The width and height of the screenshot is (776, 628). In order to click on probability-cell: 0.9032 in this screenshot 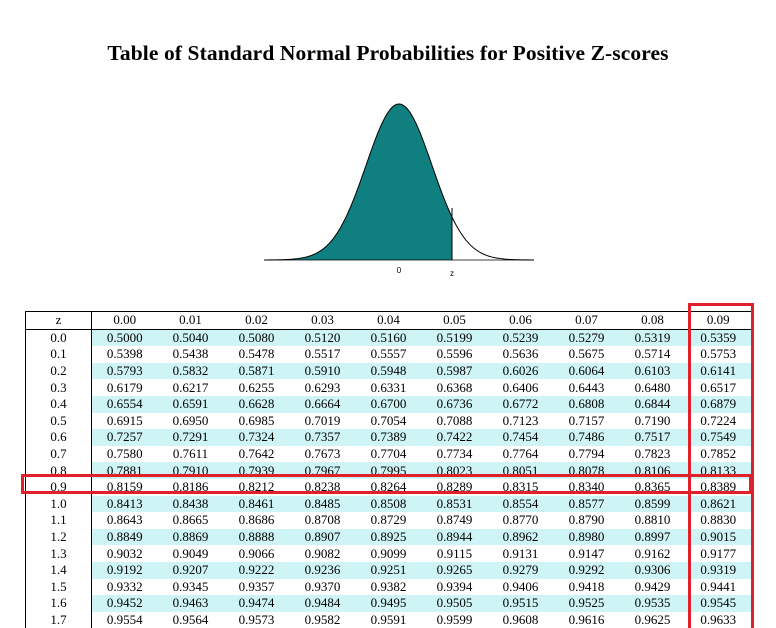, I will do `click(124, 553)`.